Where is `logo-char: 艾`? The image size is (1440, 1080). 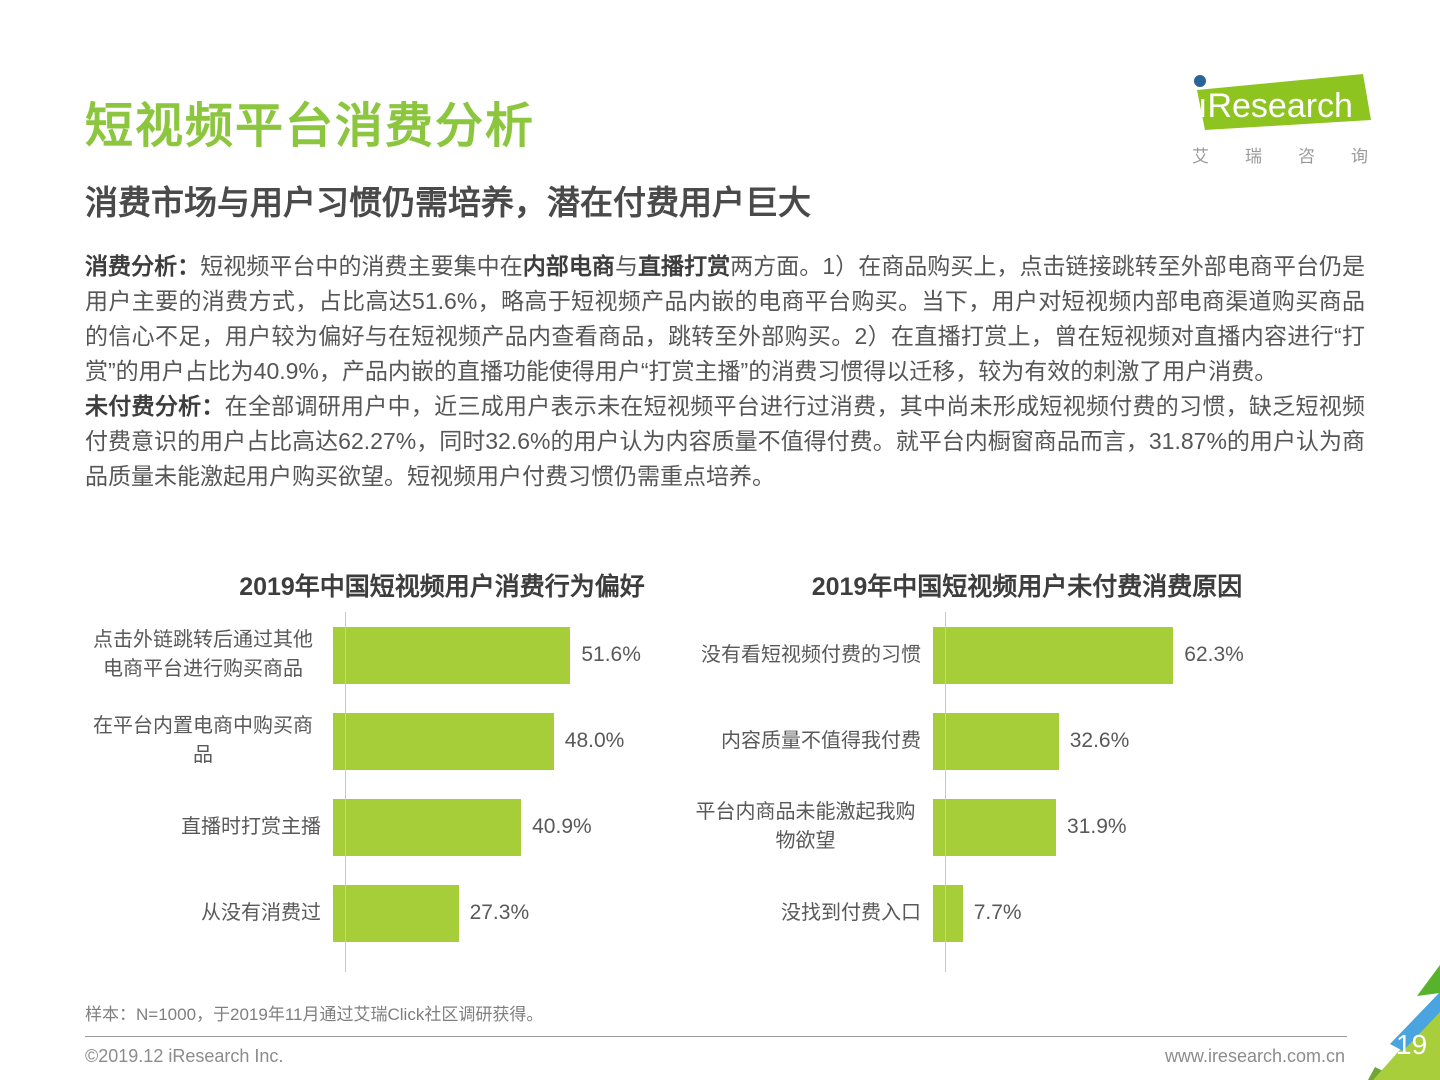
logo-char: 艾 is located at coordinates (1200, 156).